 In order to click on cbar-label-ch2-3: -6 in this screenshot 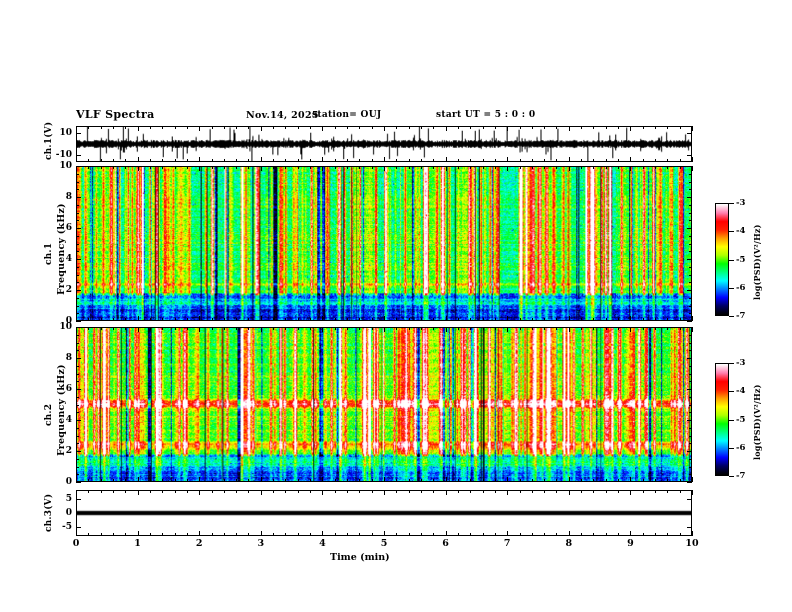, I will do `click(741, 447)`.